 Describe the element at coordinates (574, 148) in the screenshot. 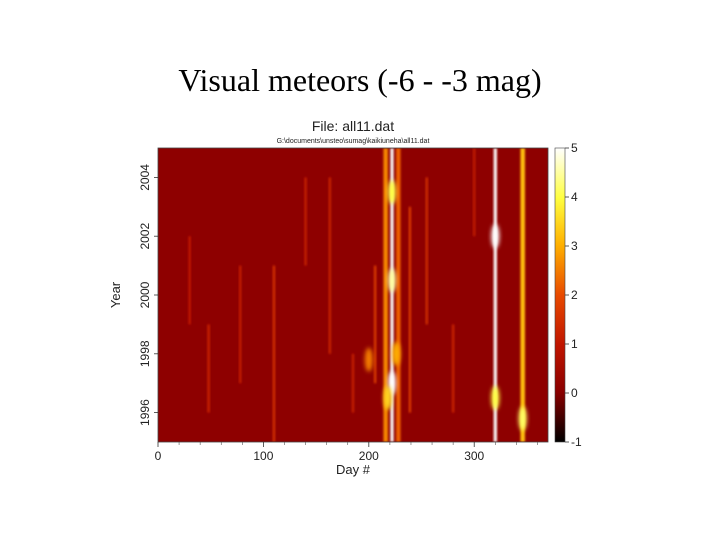

I see `colorbar-tick-label: 5` at that location.